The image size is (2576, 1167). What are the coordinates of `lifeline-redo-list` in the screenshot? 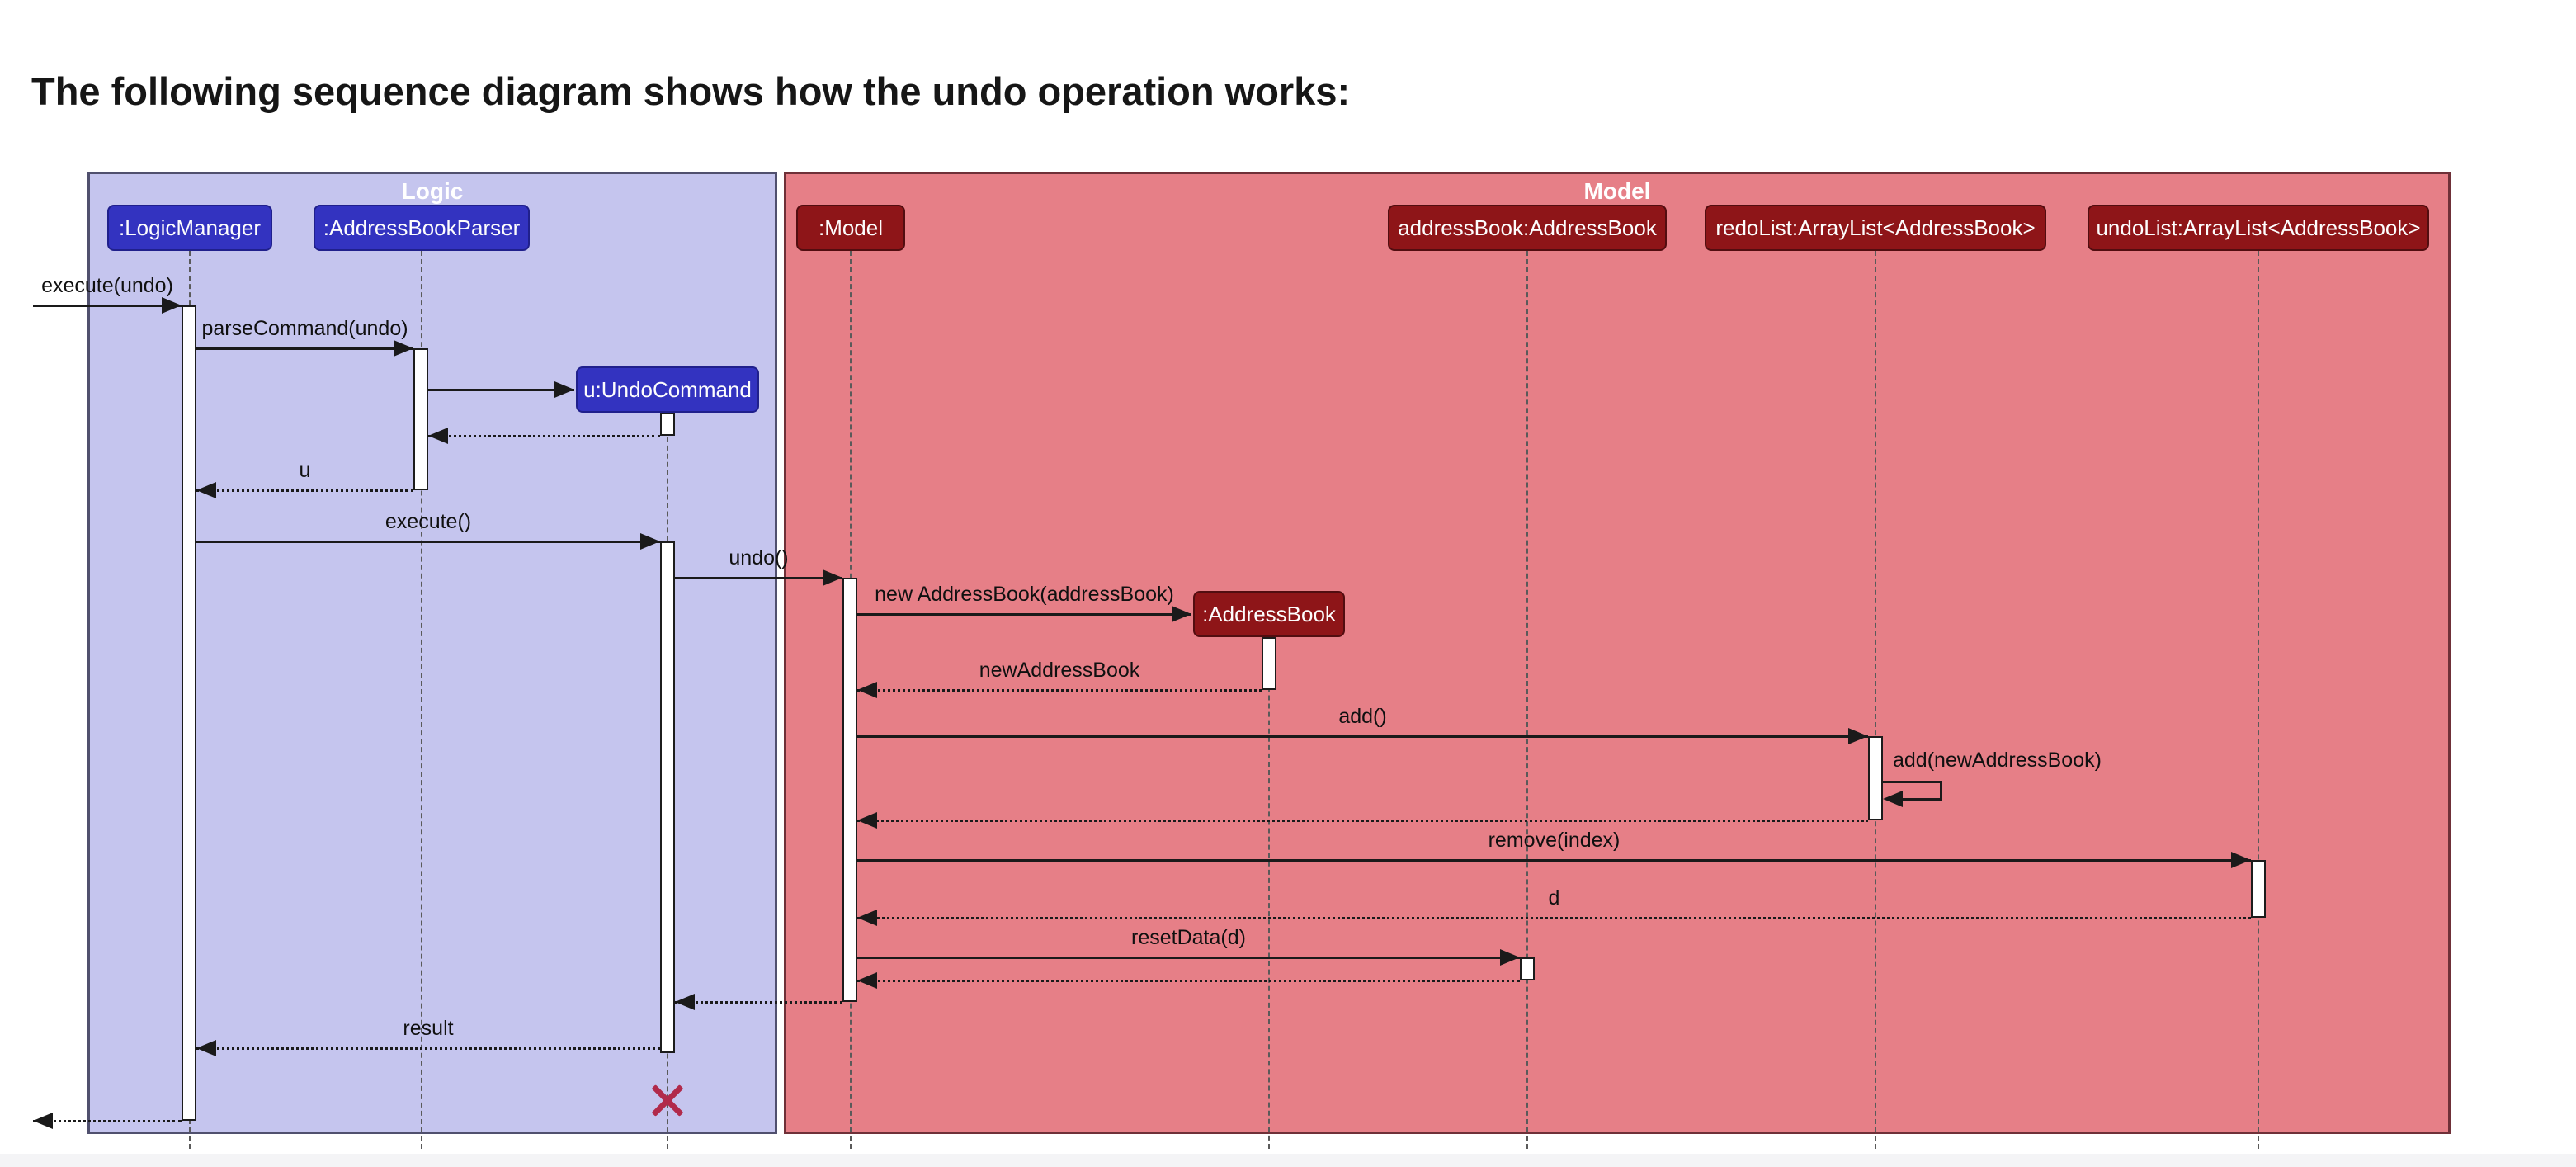 It's located at (1875, 700).